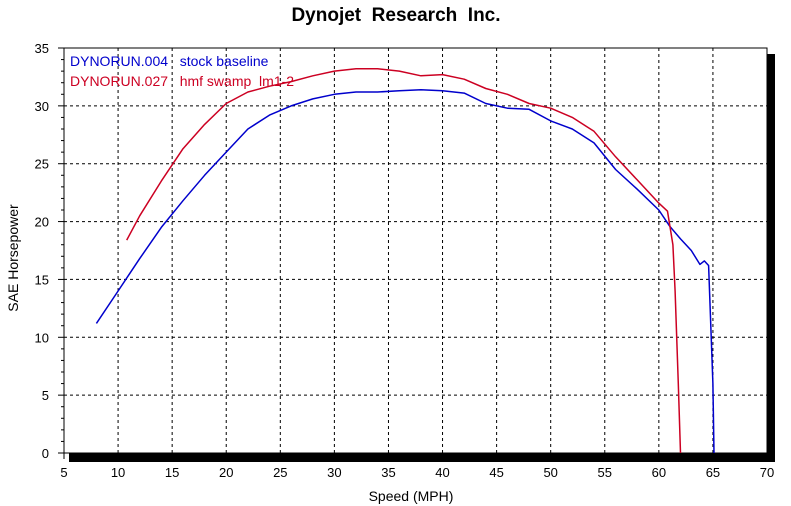 The width and height of the screenshot is (791, 506). Describe the element at coordinates (42, 337) in the screenshot. I see `y-tick-label: 10` at that location.